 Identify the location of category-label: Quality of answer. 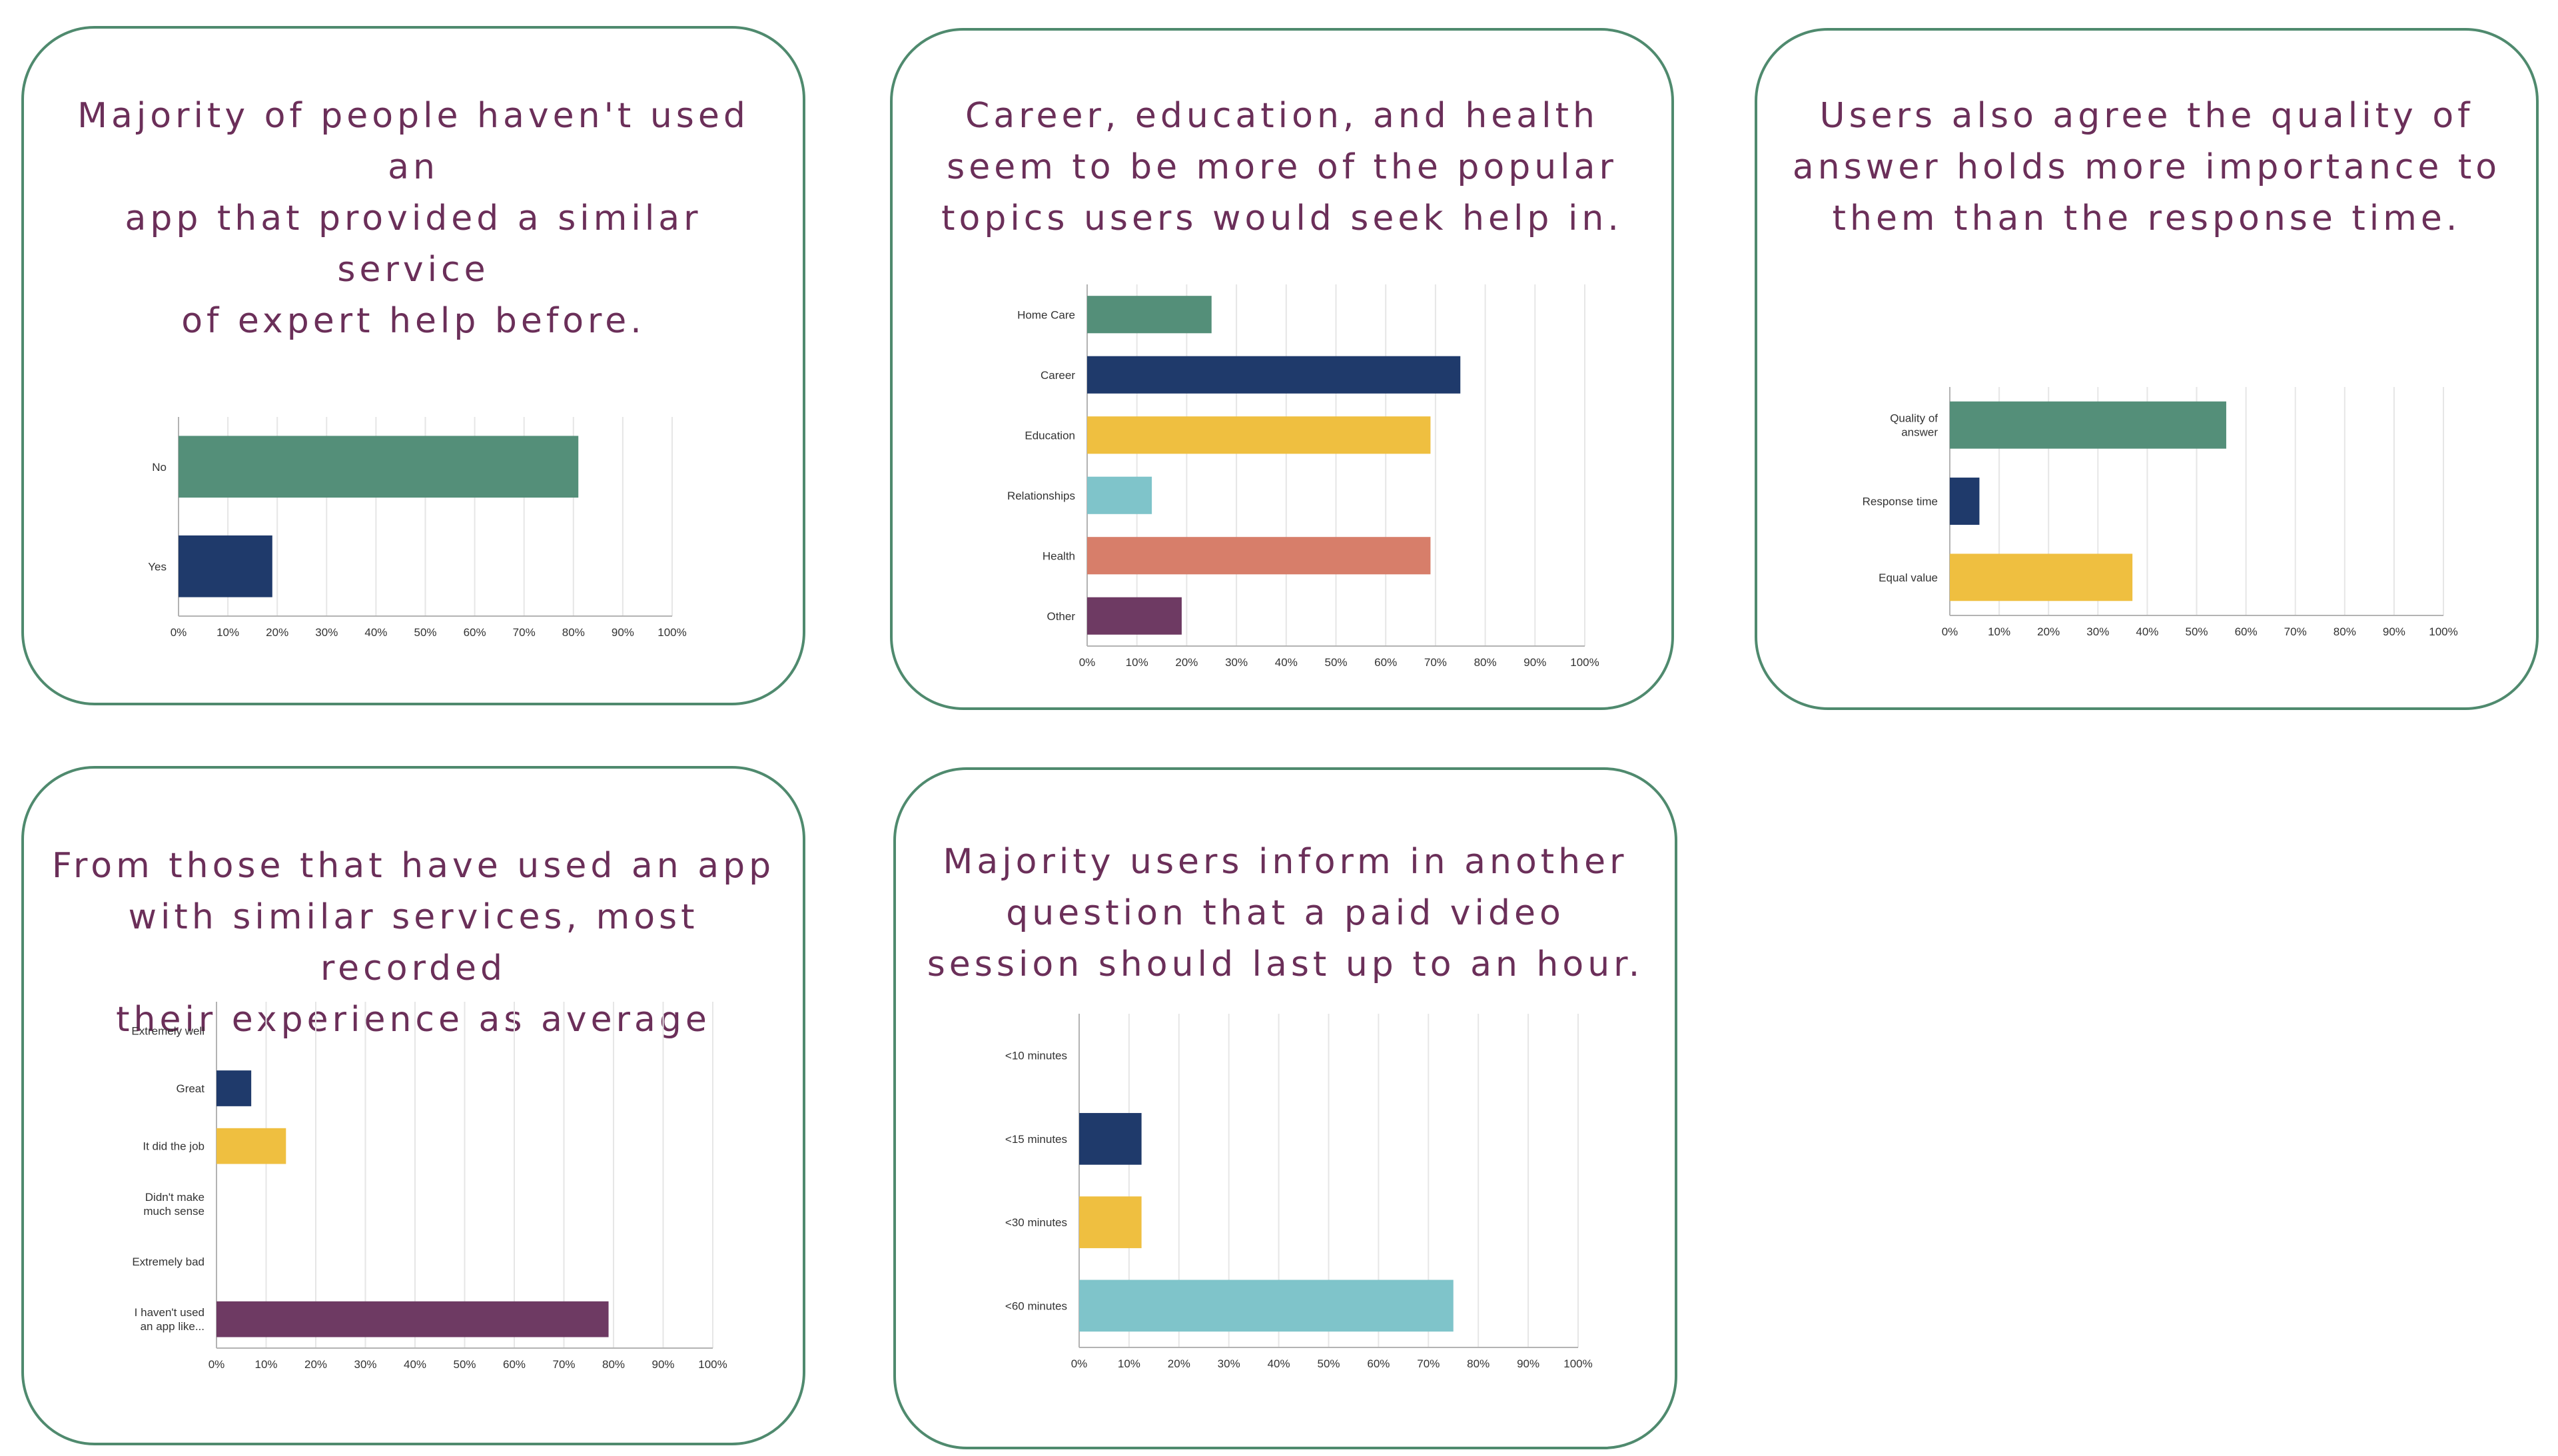
(1914, 425).